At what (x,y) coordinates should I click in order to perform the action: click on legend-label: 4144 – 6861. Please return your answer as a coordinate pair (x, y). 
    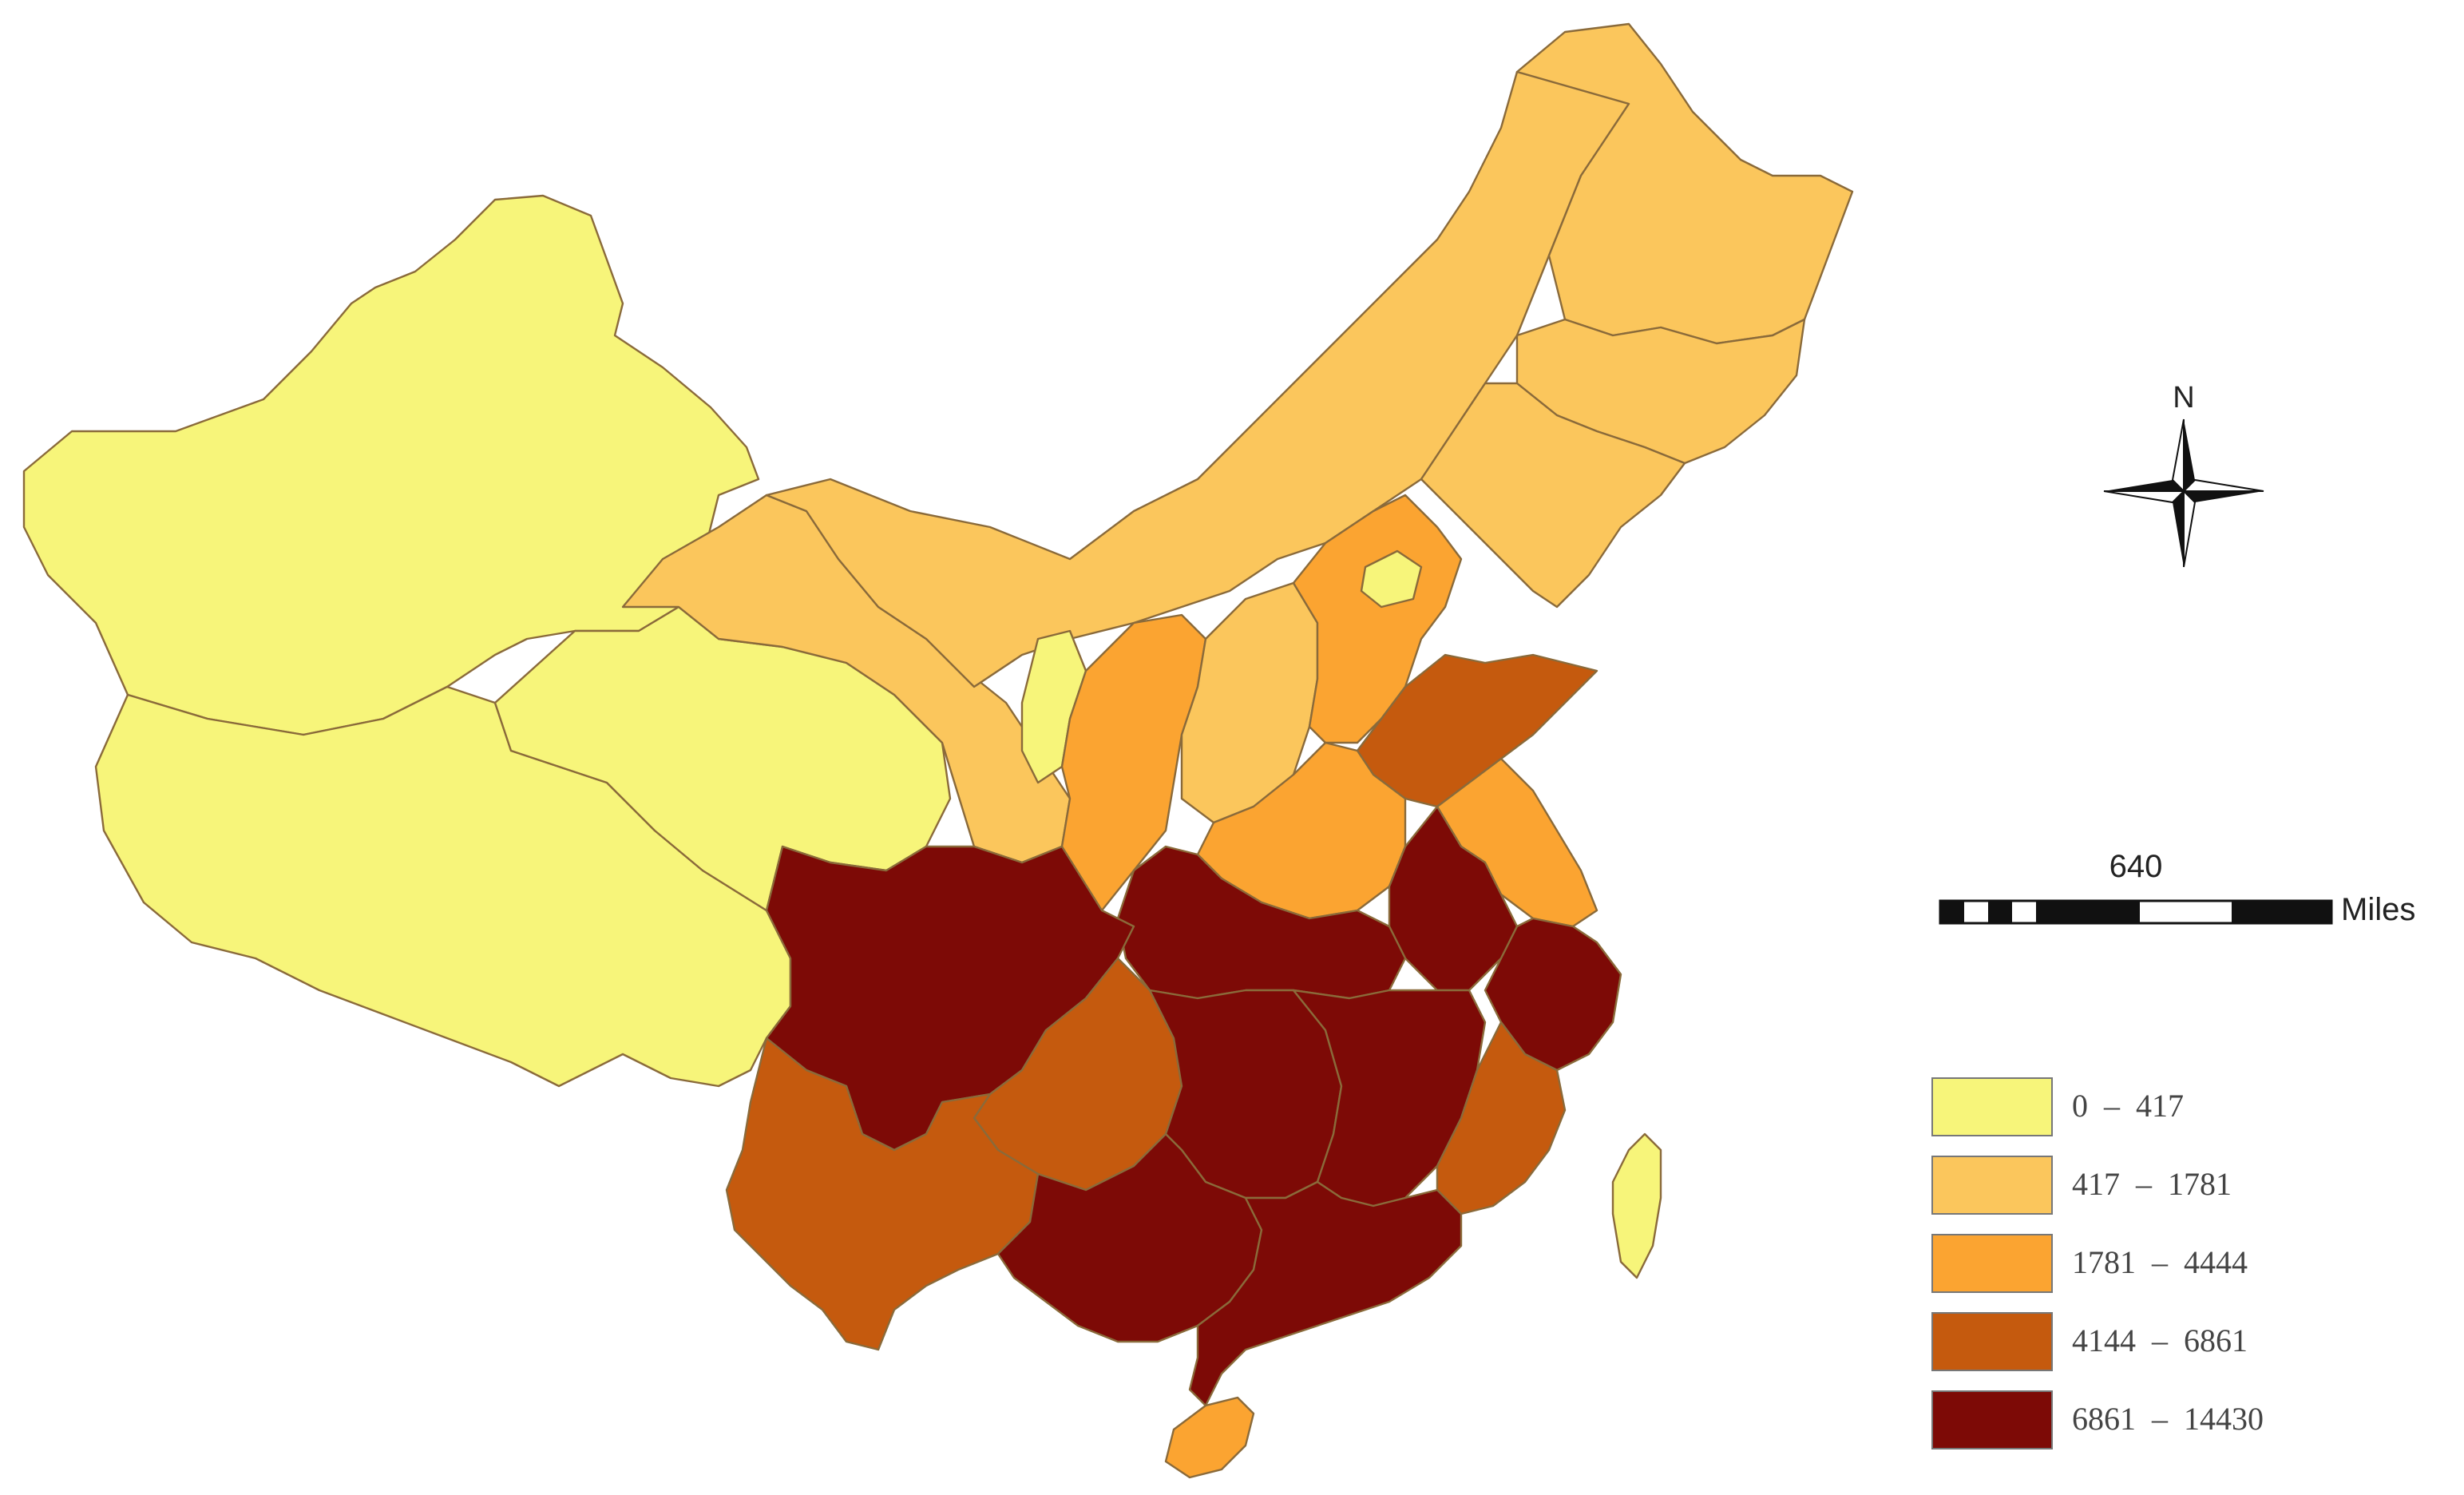
    Looking at the image, I should click on (2160, 1340).